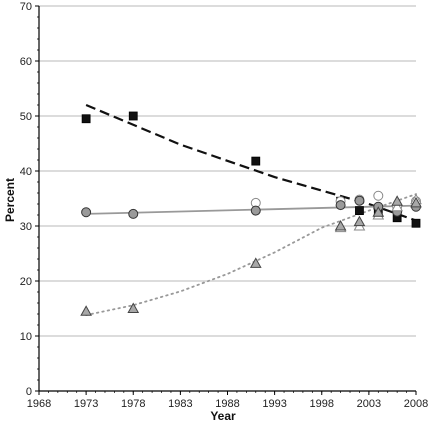 The width and height of the screenshot is (432, 425). I want to click on x-tick-label: 2008, so click(416, 404).